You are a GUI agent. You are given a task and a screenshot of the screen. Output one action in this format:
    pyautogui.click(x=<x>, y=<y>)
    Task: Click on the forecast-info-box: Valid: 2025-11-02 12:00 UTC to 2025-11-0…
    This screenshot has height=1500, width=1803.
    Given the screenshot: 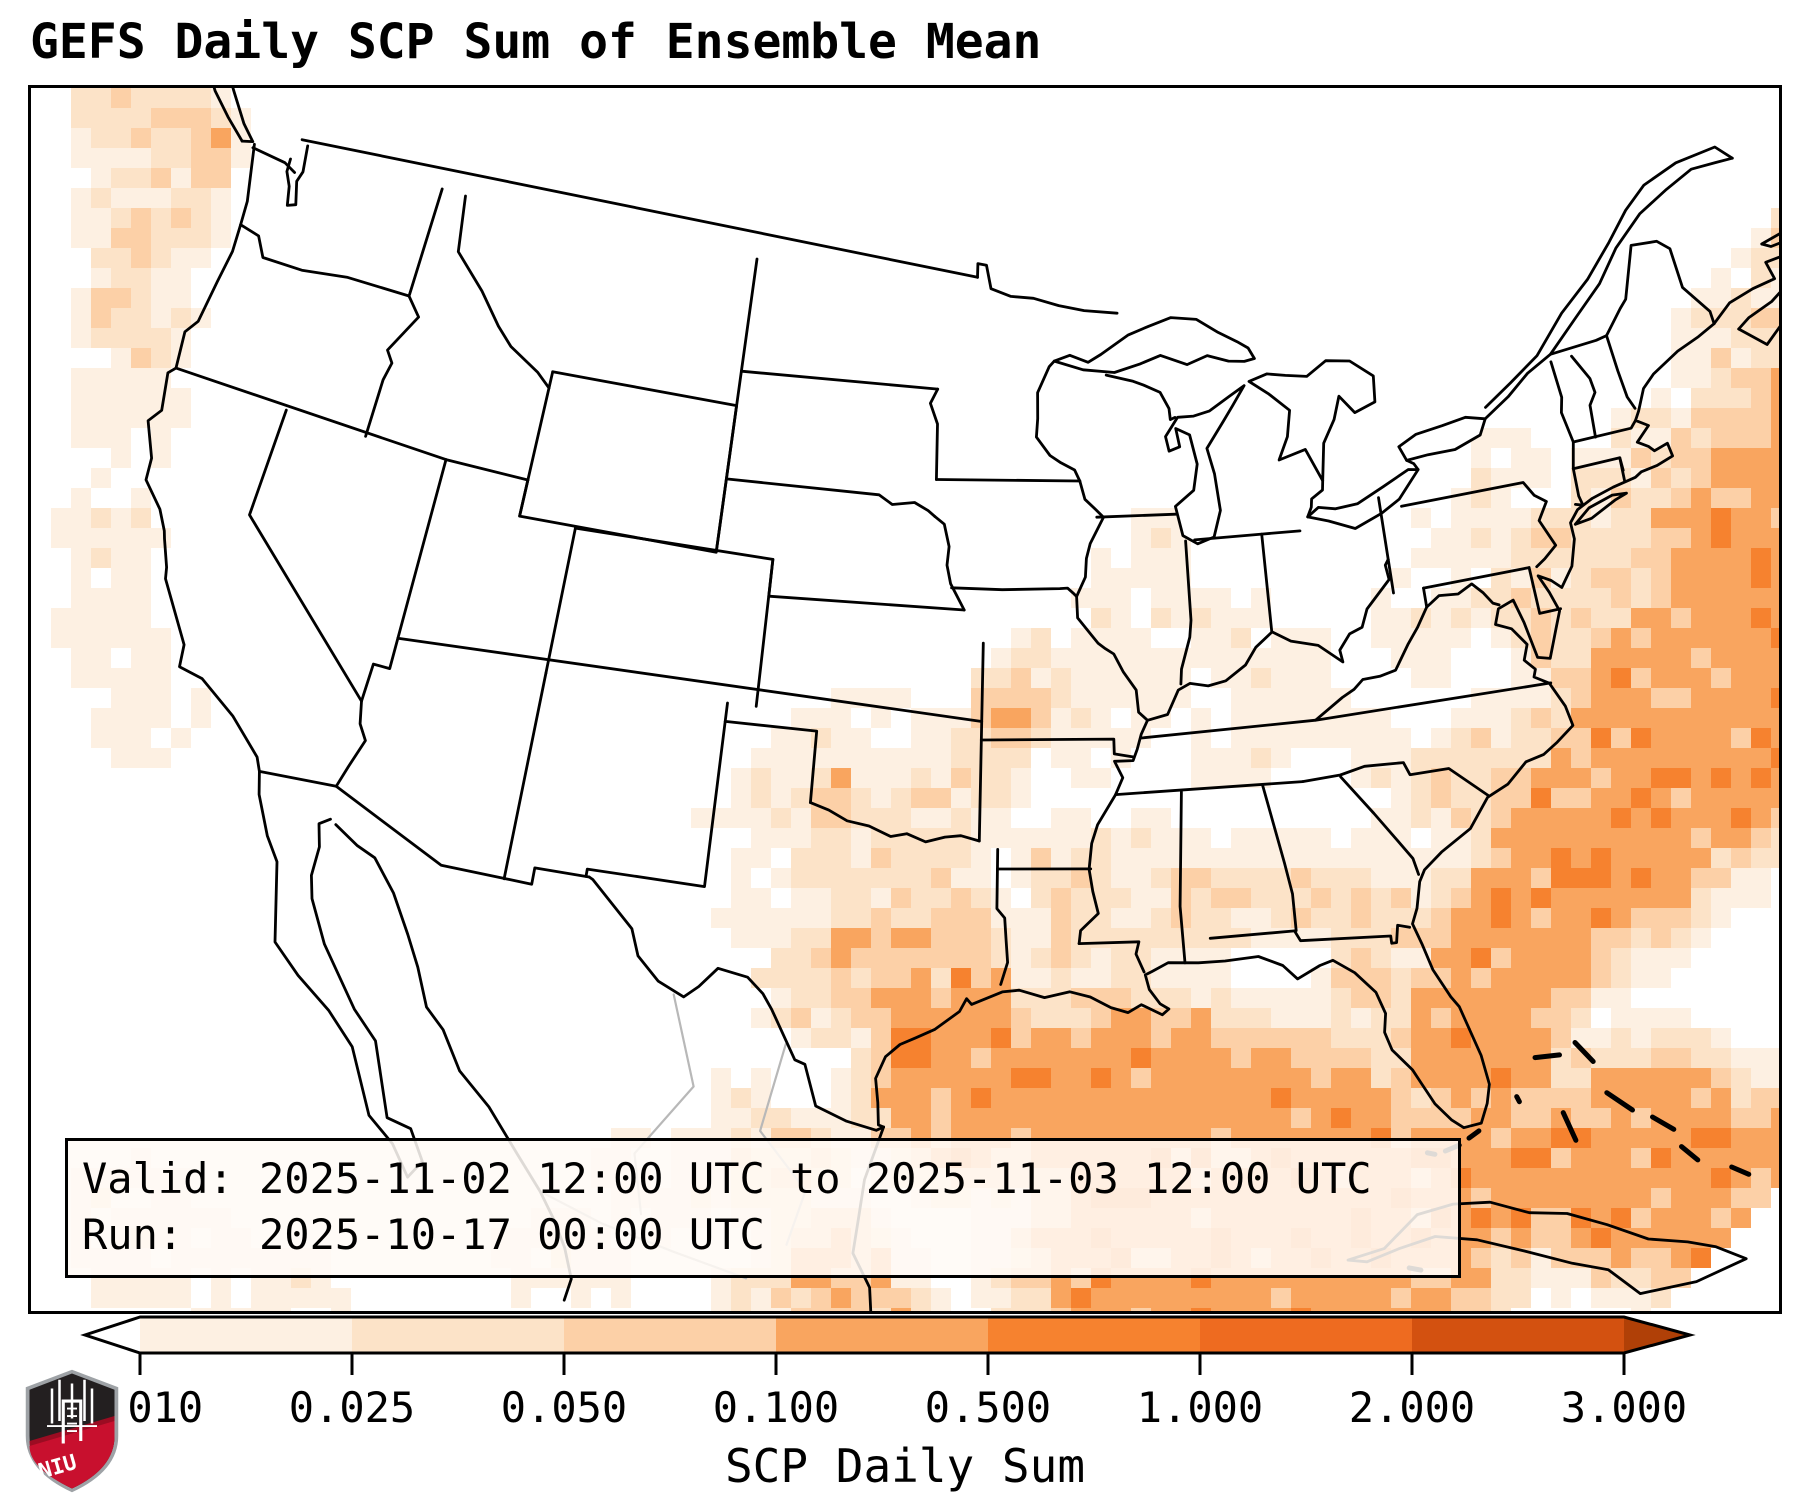 What is the action you would take?
    pyautogui.click(x=763, y=1208)
    